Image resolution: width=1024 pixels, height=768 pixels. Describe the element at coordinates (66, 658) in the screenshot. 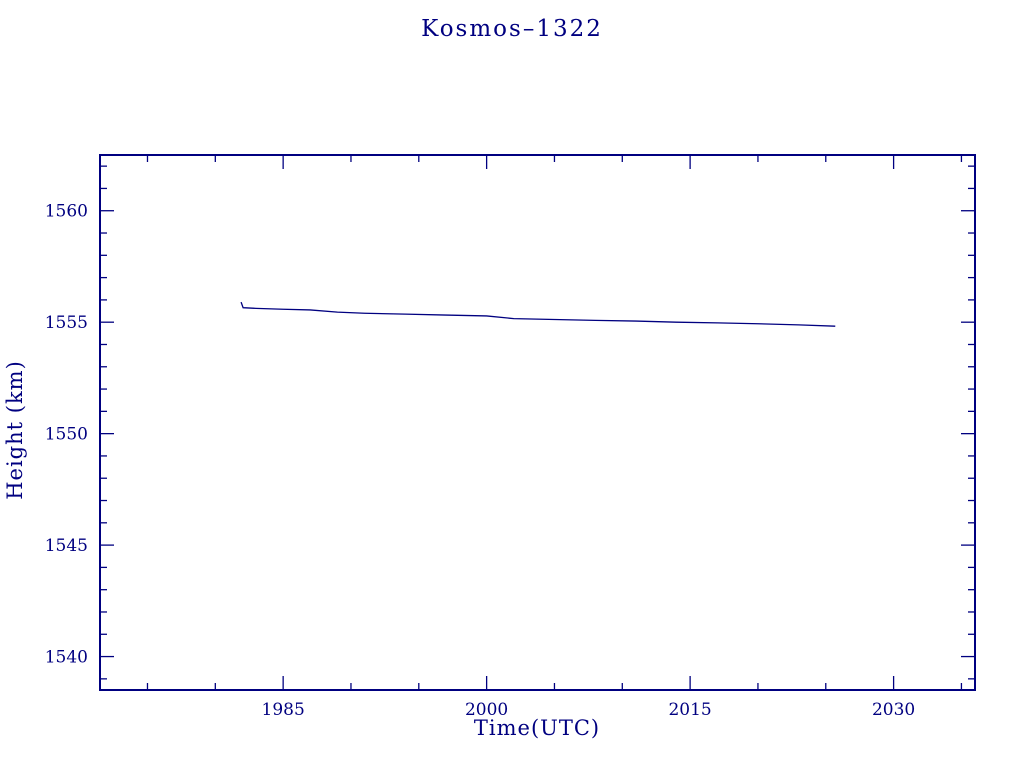

I see `y-tick-label: 1540` at that location.